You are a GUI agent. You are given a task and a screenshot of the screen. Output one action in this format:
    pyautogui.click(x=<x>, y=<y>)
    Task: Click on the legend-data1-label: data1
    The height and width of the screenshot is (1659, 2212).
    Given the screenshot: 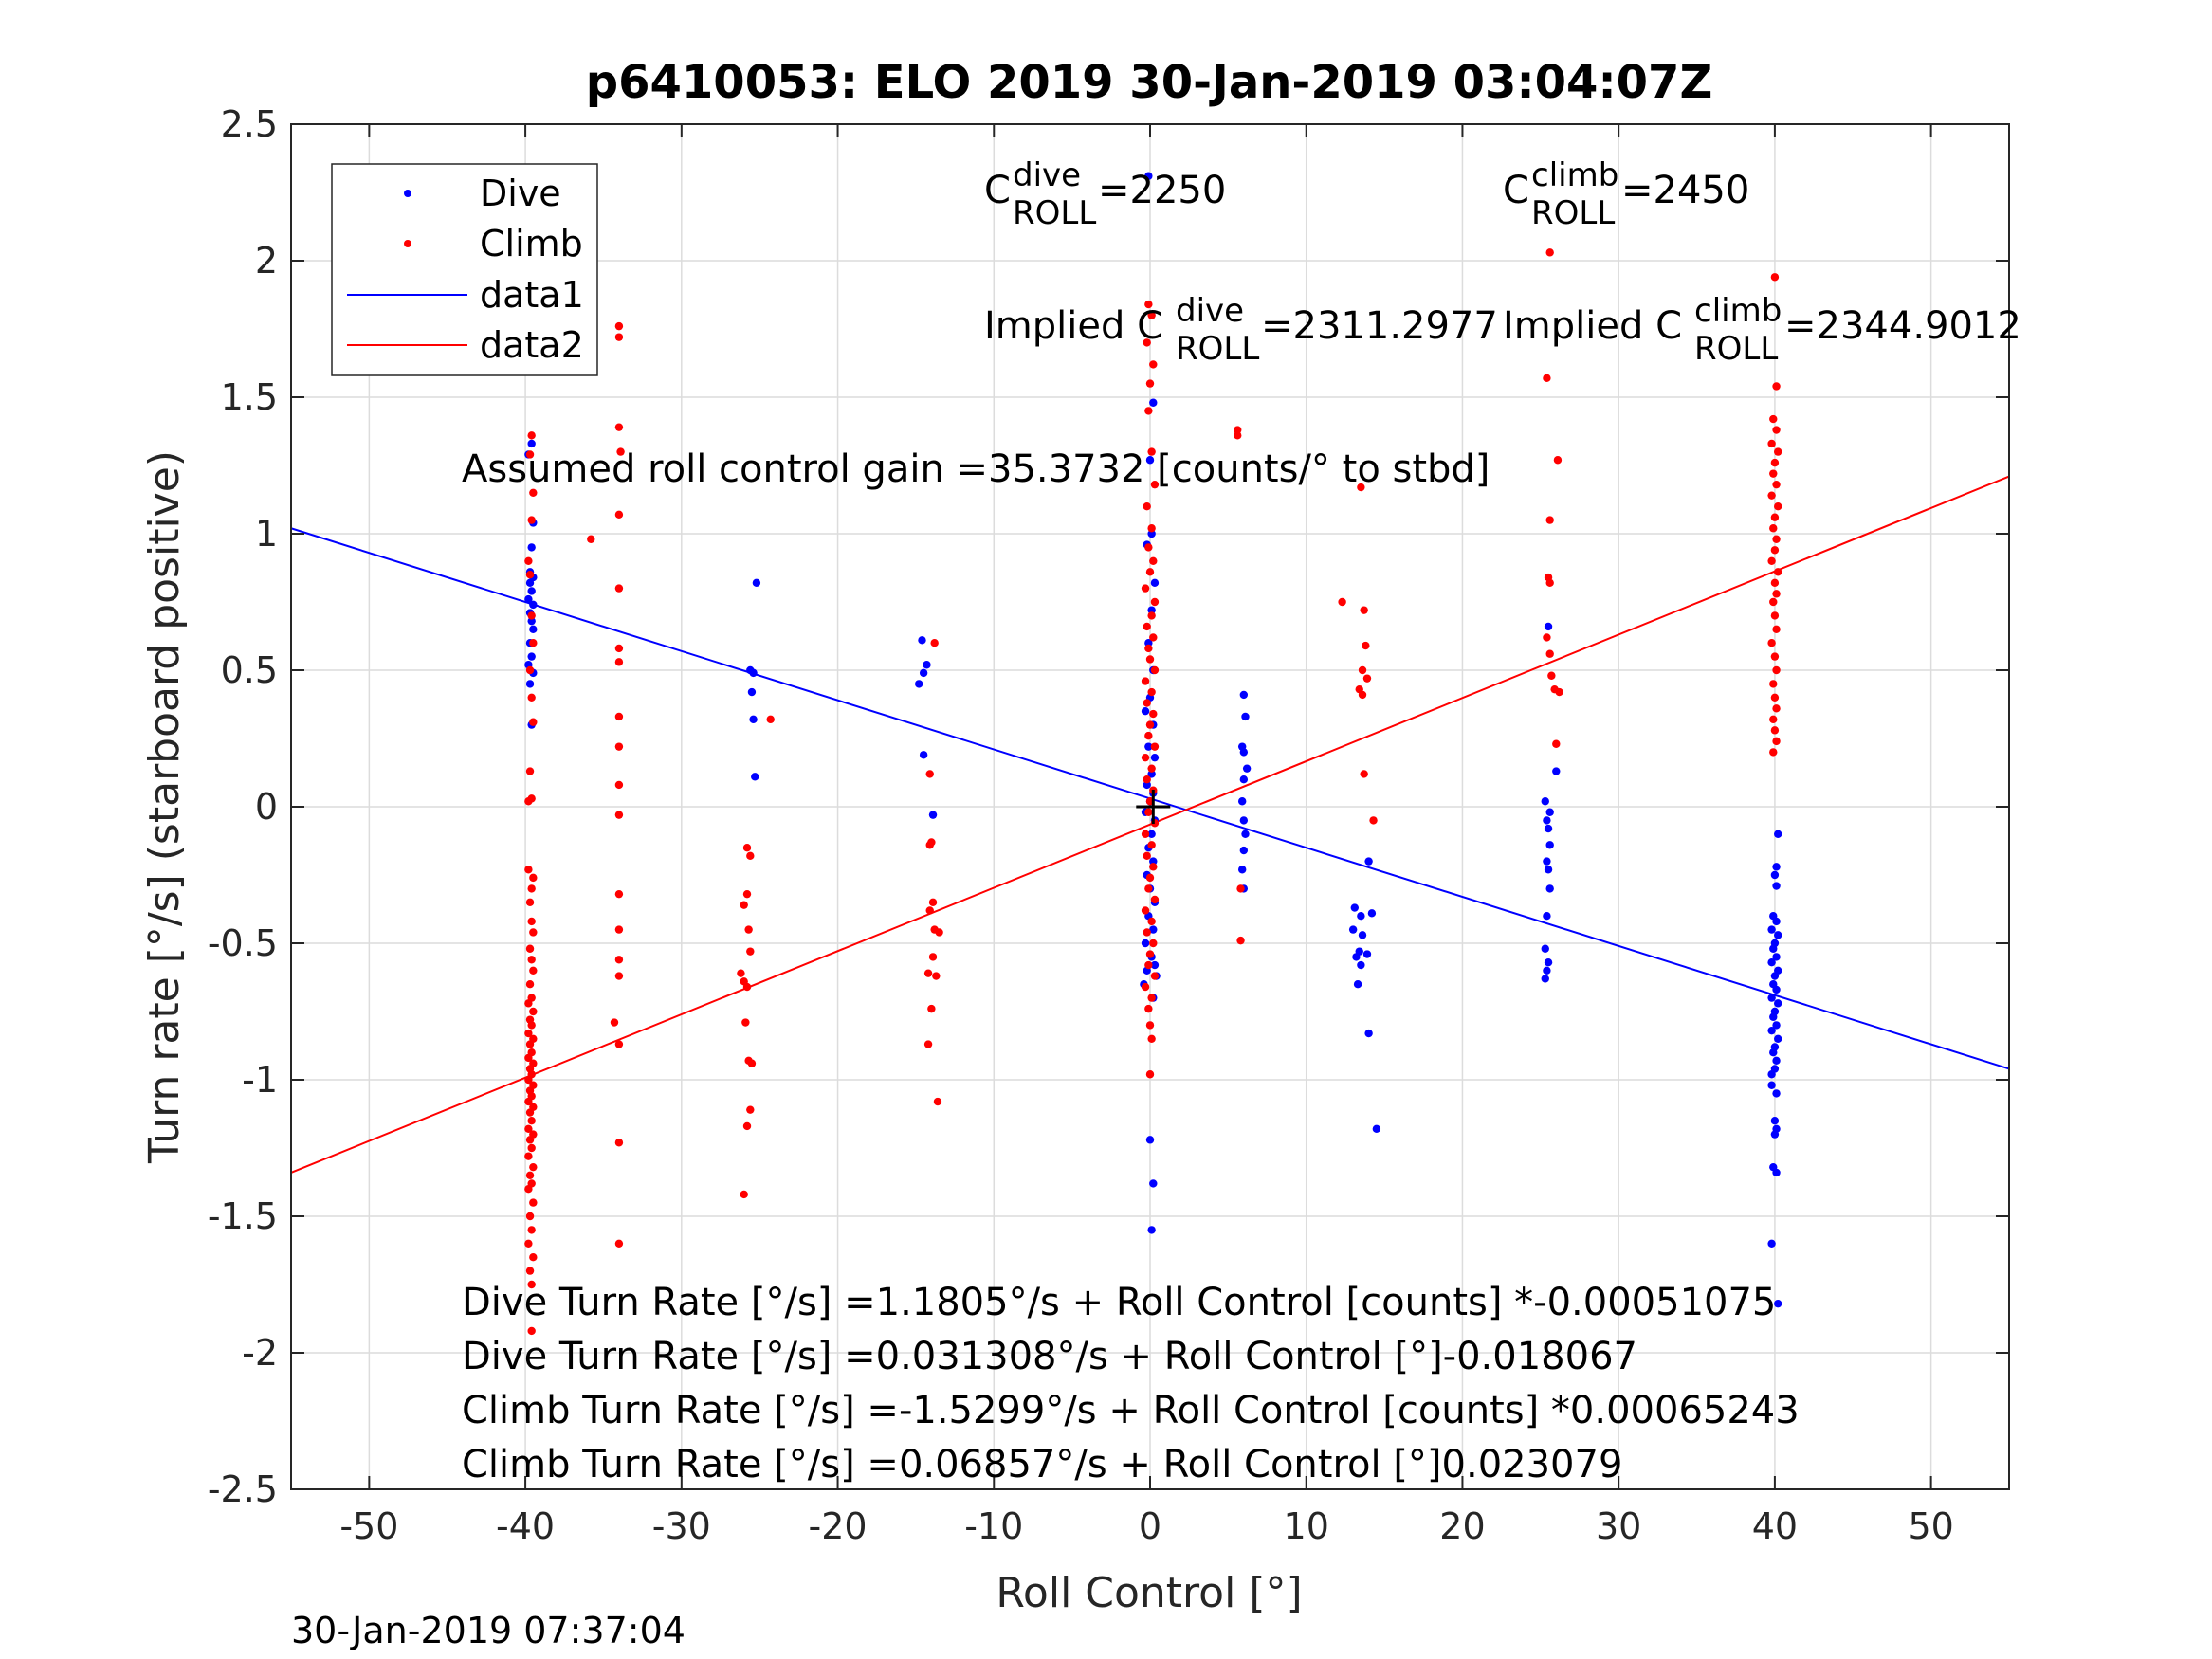 What is the action you would take?
    pyautogui.click(x=532, y=295)
    